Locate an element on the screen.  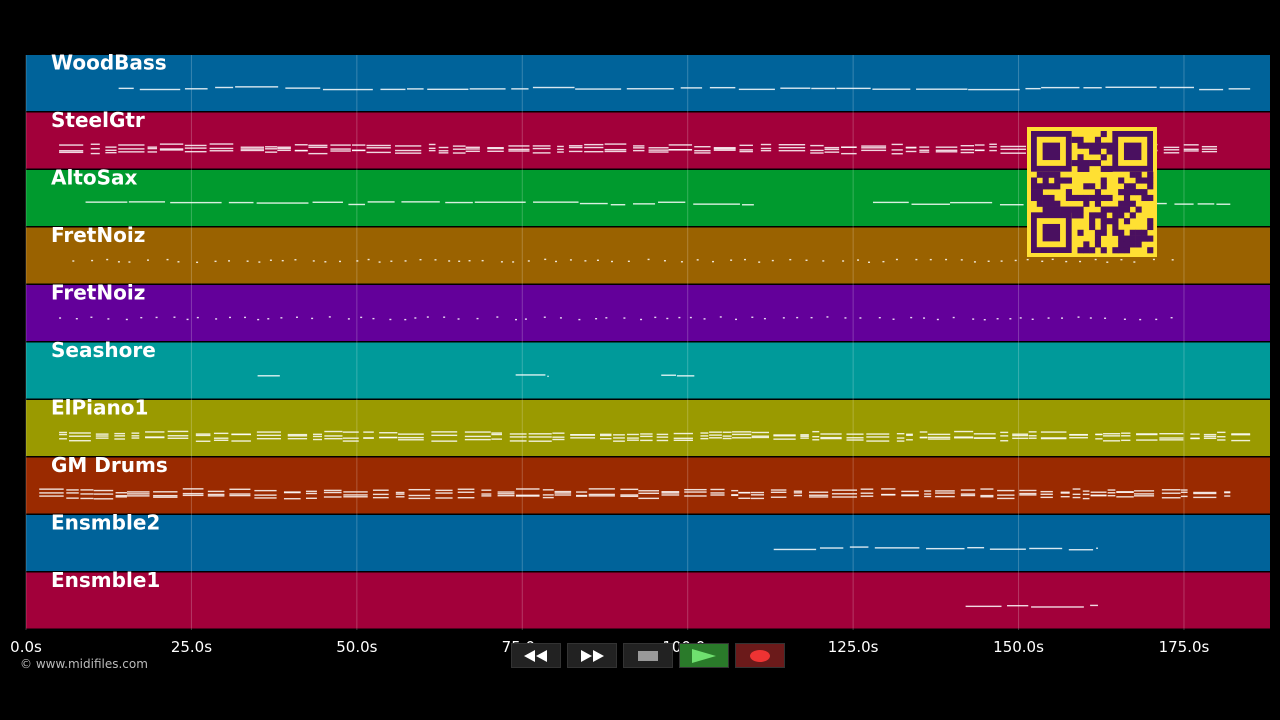
rewind-button is located at coordinates (536, 655).